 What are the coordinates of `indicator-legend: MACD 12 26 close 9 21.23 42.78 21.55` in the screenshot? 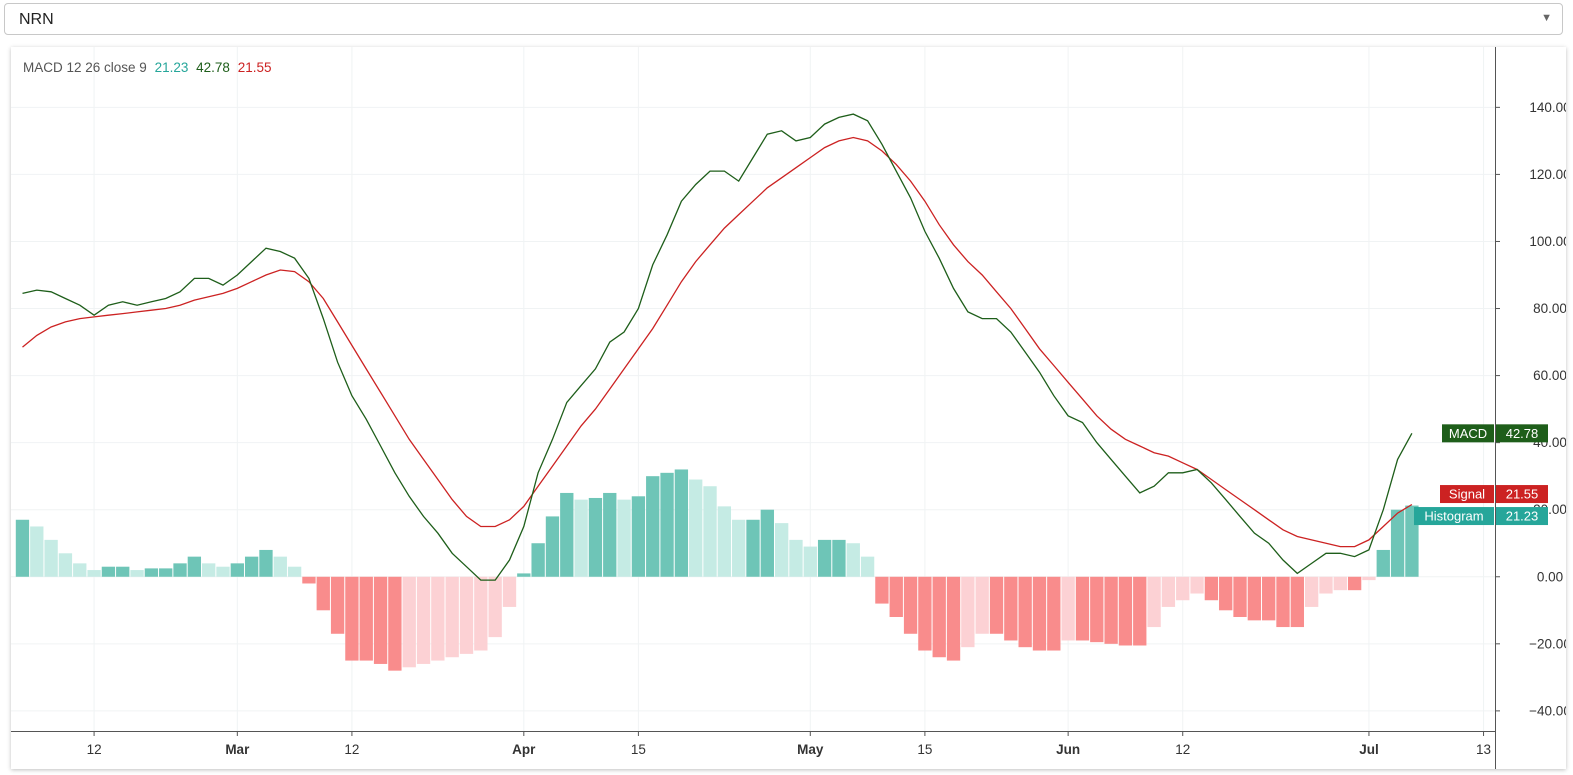 It's located at (149, 67).